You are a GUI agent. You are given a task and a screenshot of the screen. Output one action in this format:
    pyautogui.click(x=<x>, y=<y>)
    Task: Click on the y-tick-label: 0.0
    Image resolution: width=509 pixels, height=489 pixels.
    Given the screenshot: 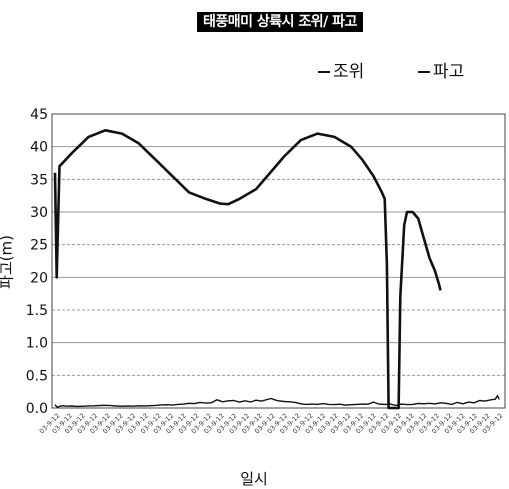 What is the action you would take?
    pyautogui.click(x=37, y=409)
    